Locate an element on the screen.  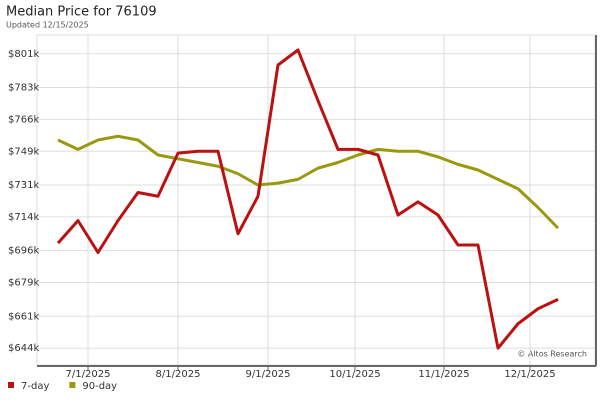
x-tick-label: 7/1/2025 is located at coordinates (88, 374).